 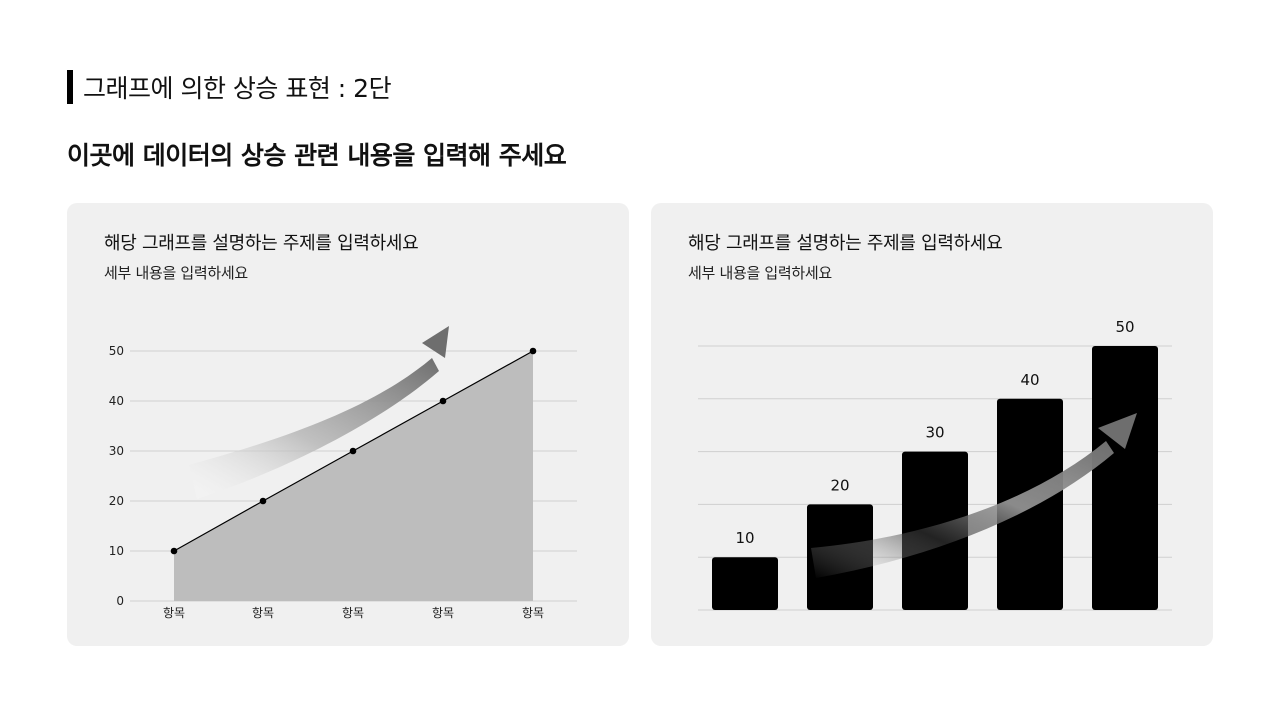 What do you see at coordinates (744, 538) in the screenshot?
I see `data-label: 10` at bounding box center [744, 538].